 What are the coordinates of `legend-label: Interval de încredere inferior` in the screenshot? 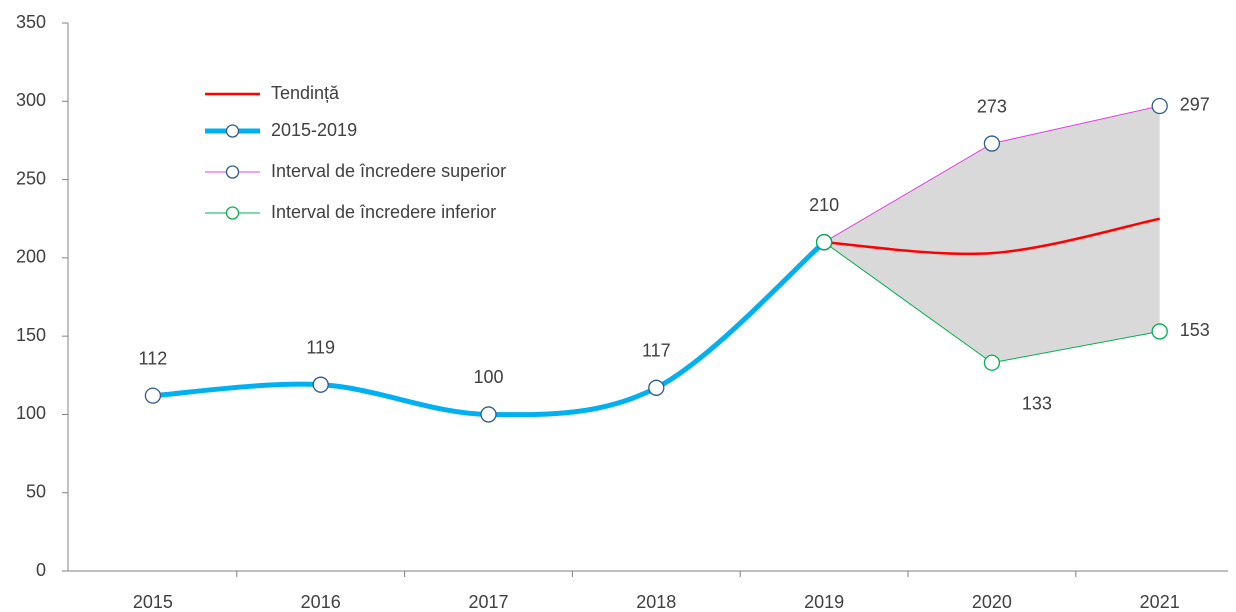 It's located at (383, 212).